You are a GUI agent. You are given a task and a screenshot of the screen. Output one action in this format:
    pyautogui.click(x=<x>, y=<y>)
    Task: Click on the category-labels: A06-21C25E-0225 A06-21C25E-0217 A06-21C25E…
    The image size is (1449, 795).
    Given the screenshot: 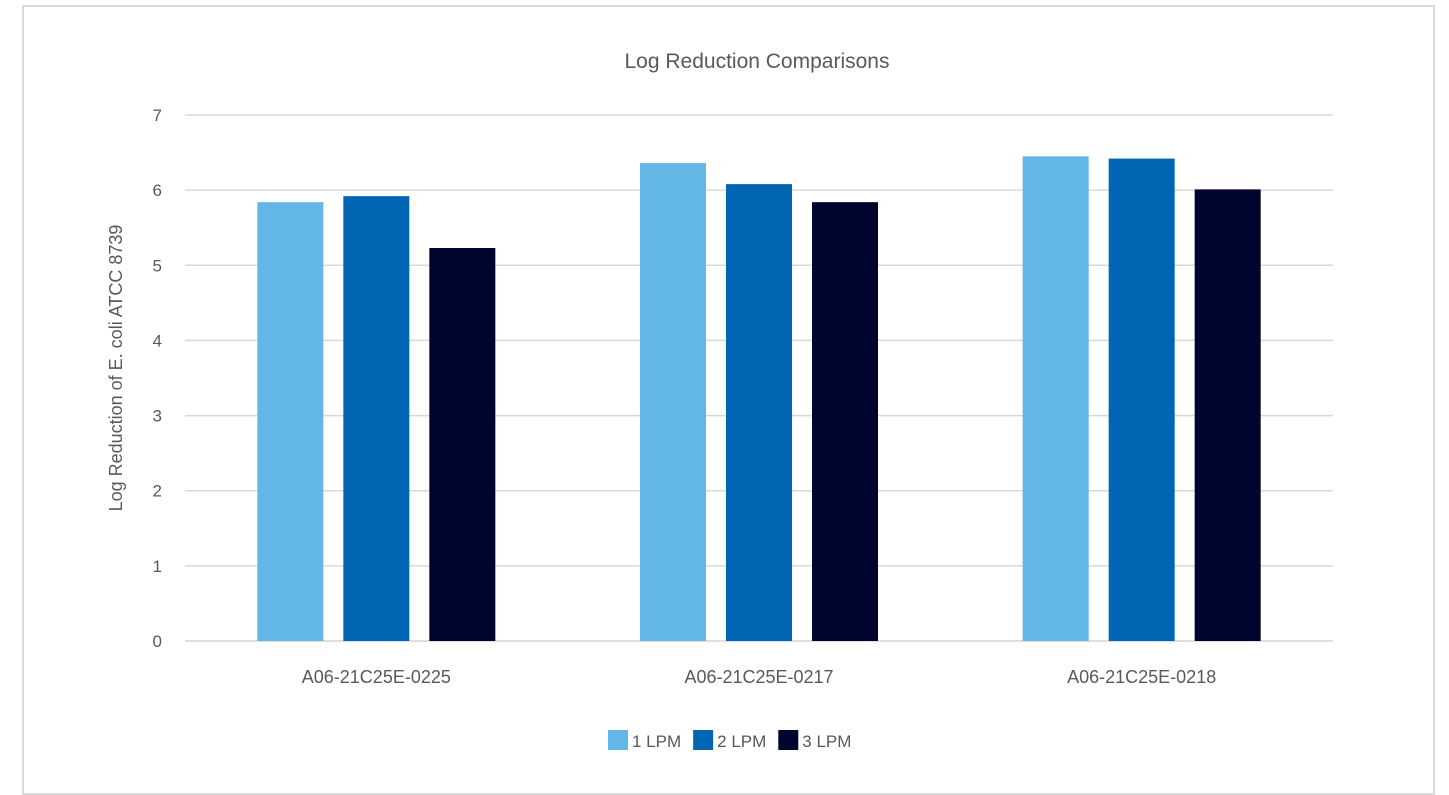 What is the action you would take?
    pyautogui.click(x=759, y=677)
    